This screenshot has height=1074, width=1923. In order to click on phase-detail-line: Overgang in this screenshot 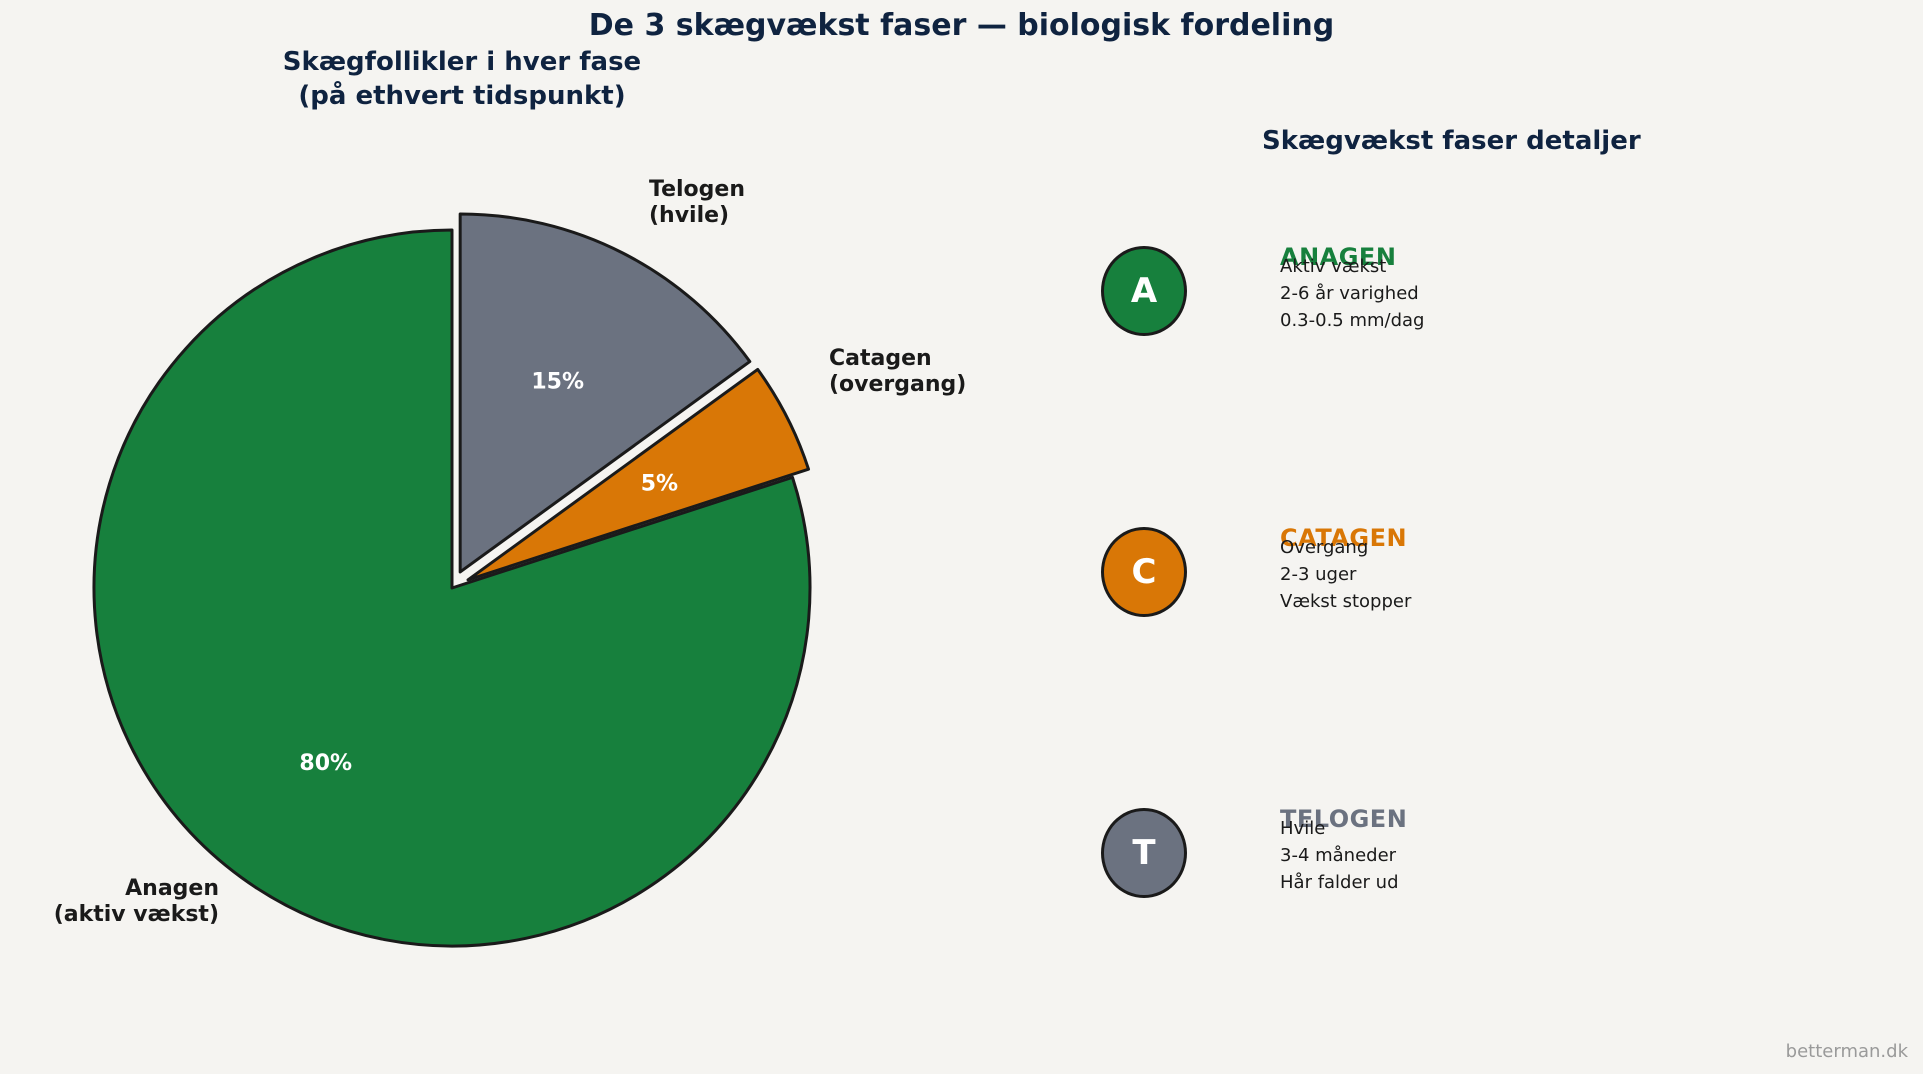, I will do `click(1324, 547)`.